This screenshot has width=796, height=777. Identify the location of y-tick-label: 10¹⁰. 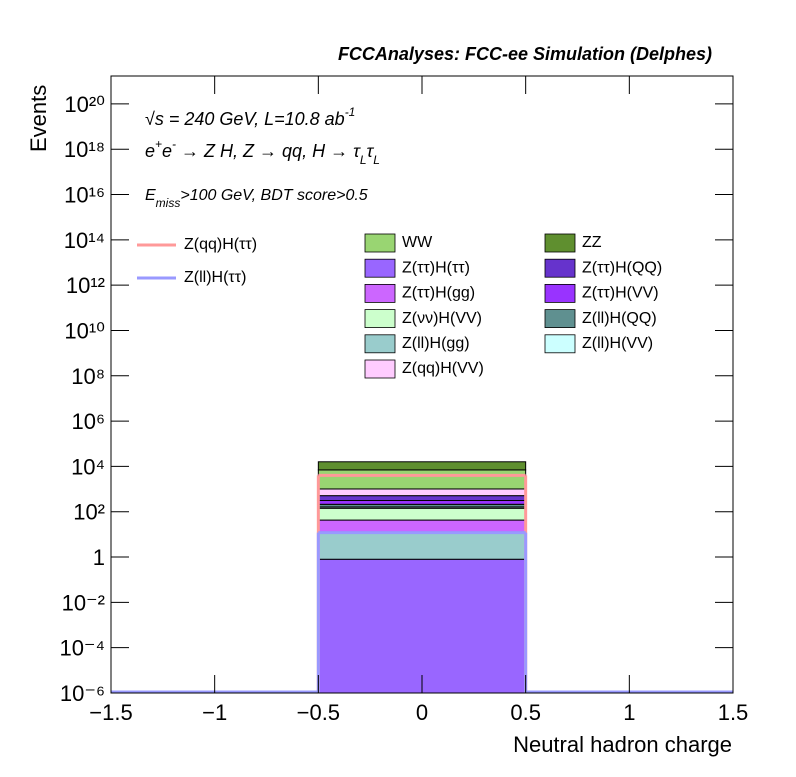
(84, 330).